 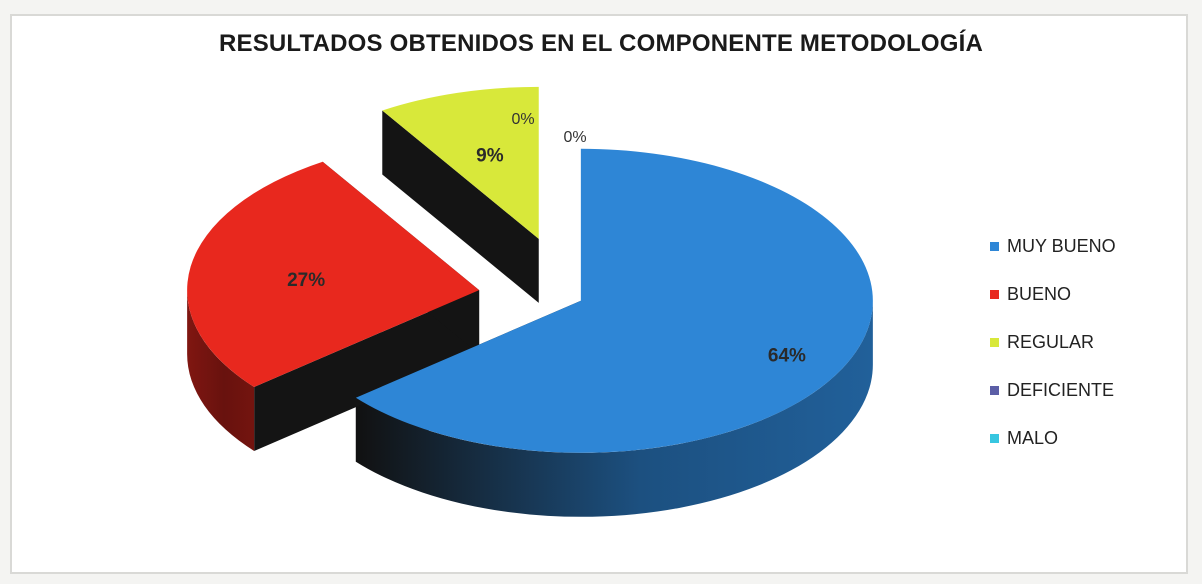 I want to click on data-label-regular: 9%, so click(x=490, y=155).